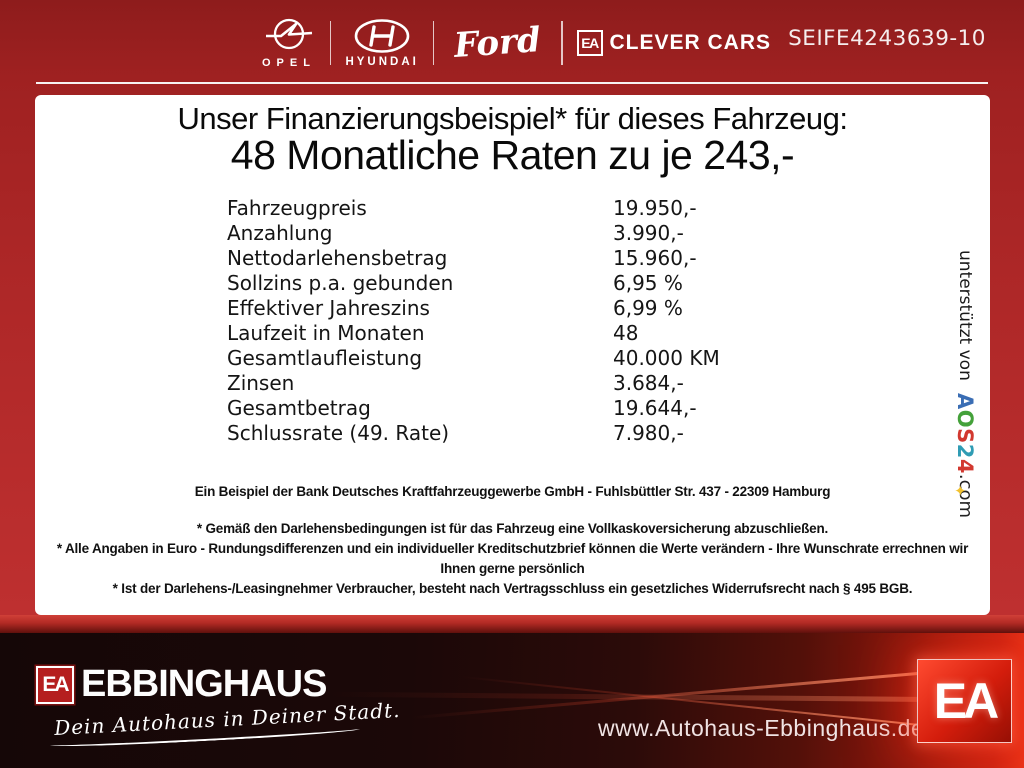  I want to click on row-value: 6,99 %, so click(648, 308).